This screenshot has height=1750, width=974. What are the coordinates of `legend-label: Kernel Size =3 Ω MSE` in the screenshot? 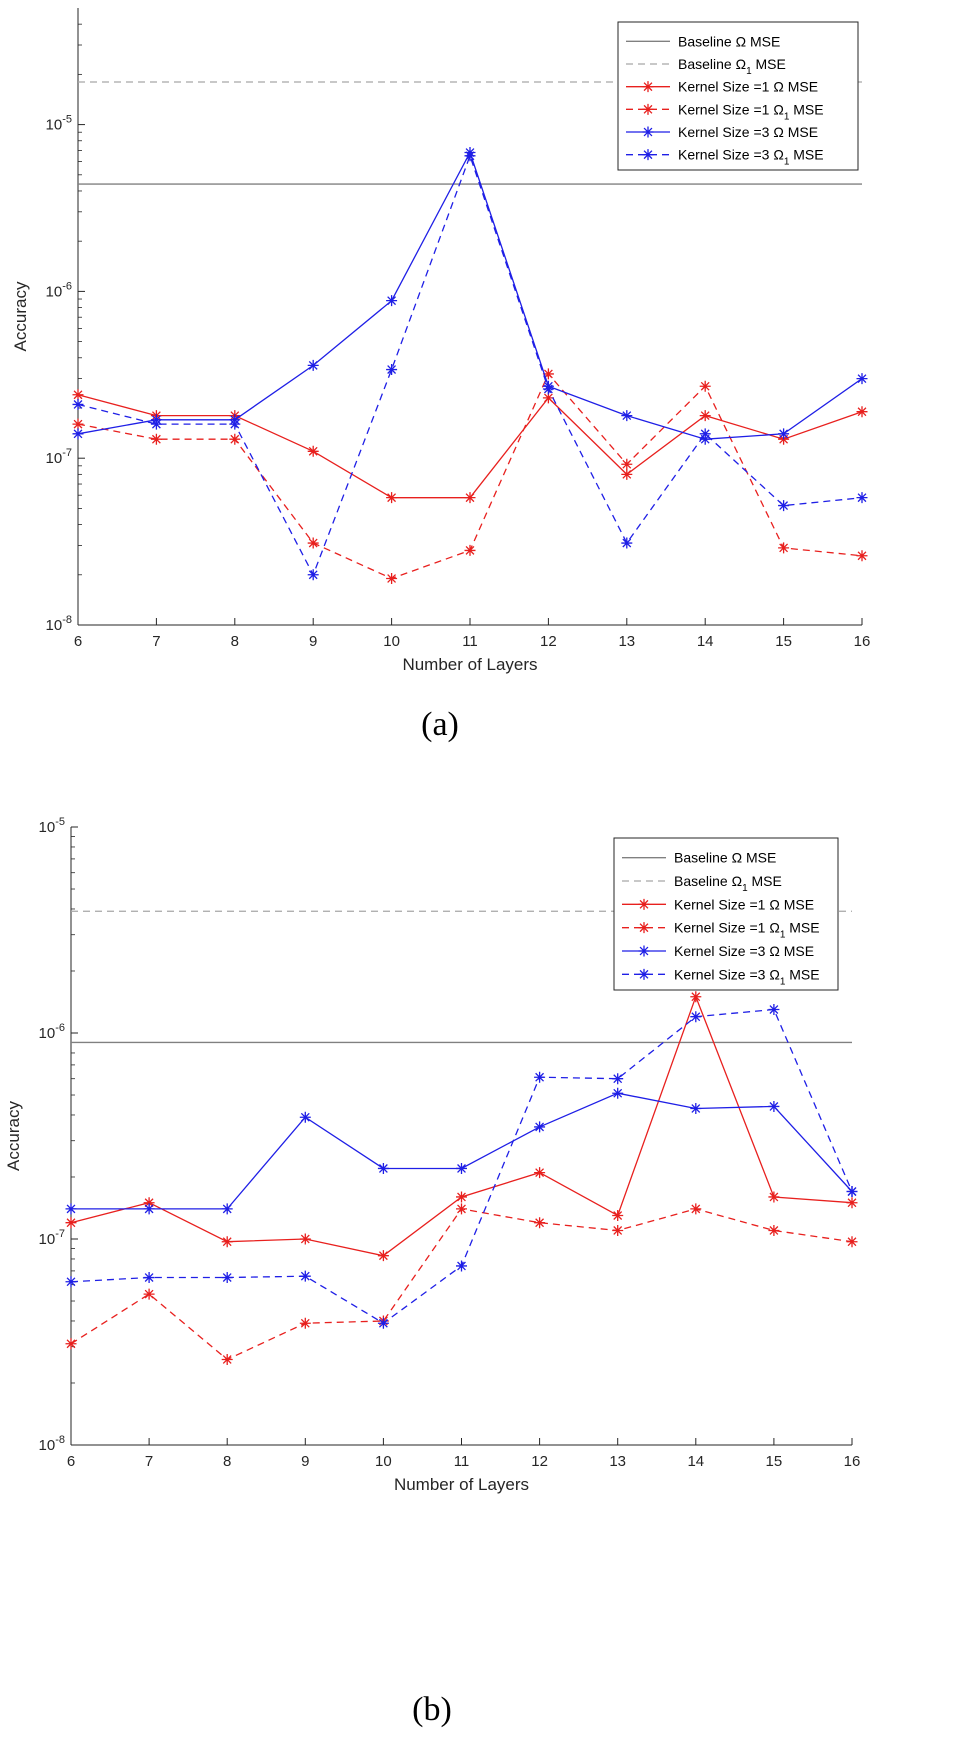 It's located at (748, 132).